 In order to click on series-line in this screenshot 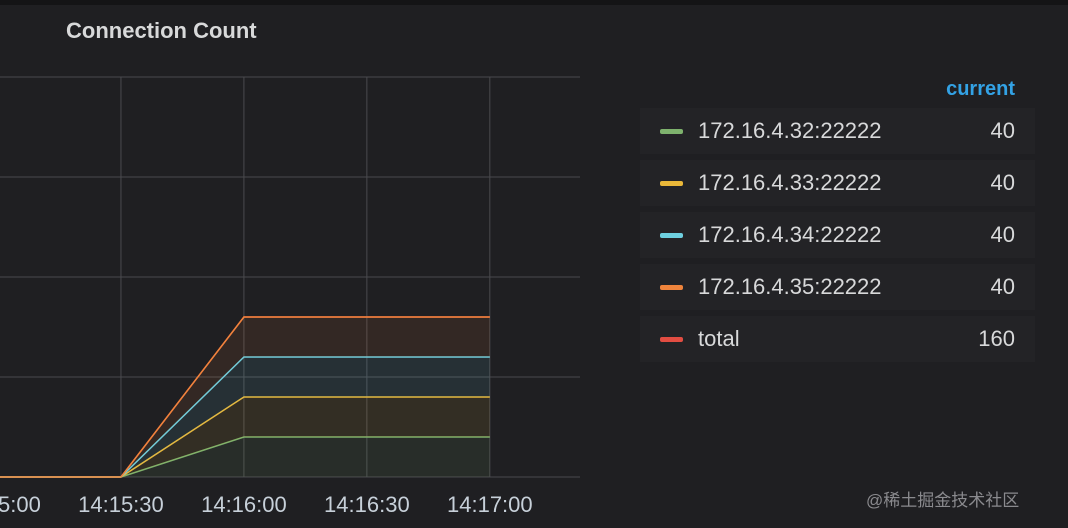, I will do `click(245, 397)`.